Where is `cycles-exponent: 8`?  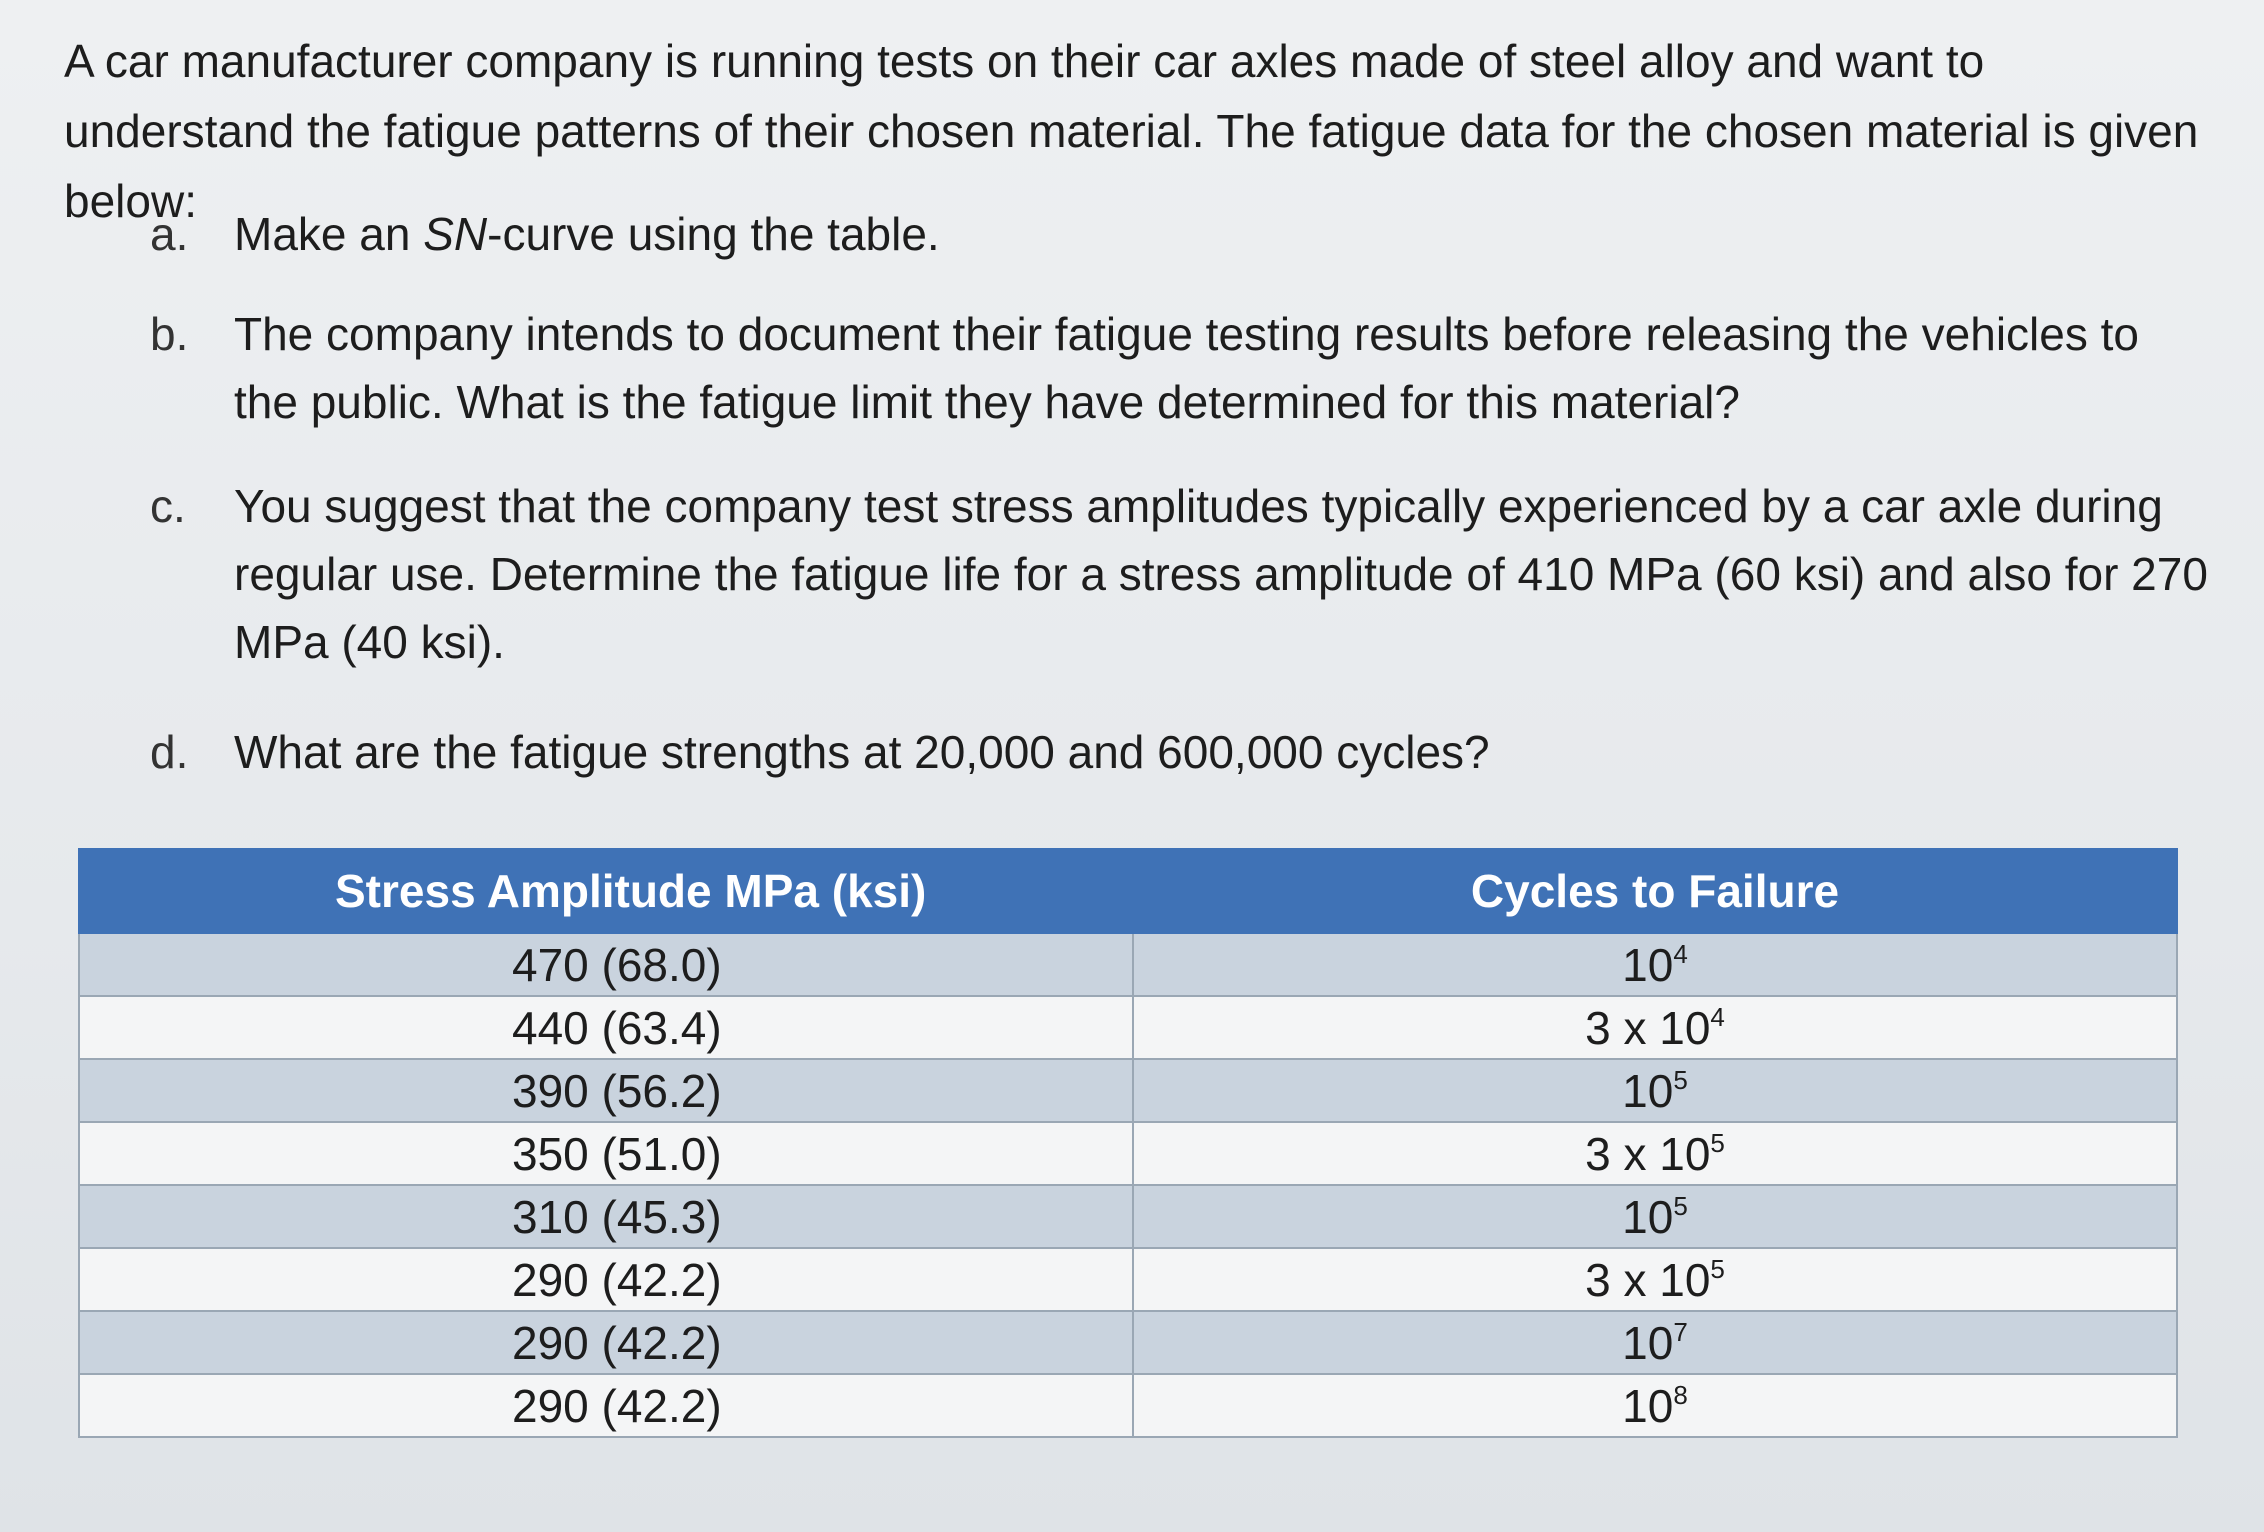 cycles-exponent: 8 is located at coordinates (1680, 1394).